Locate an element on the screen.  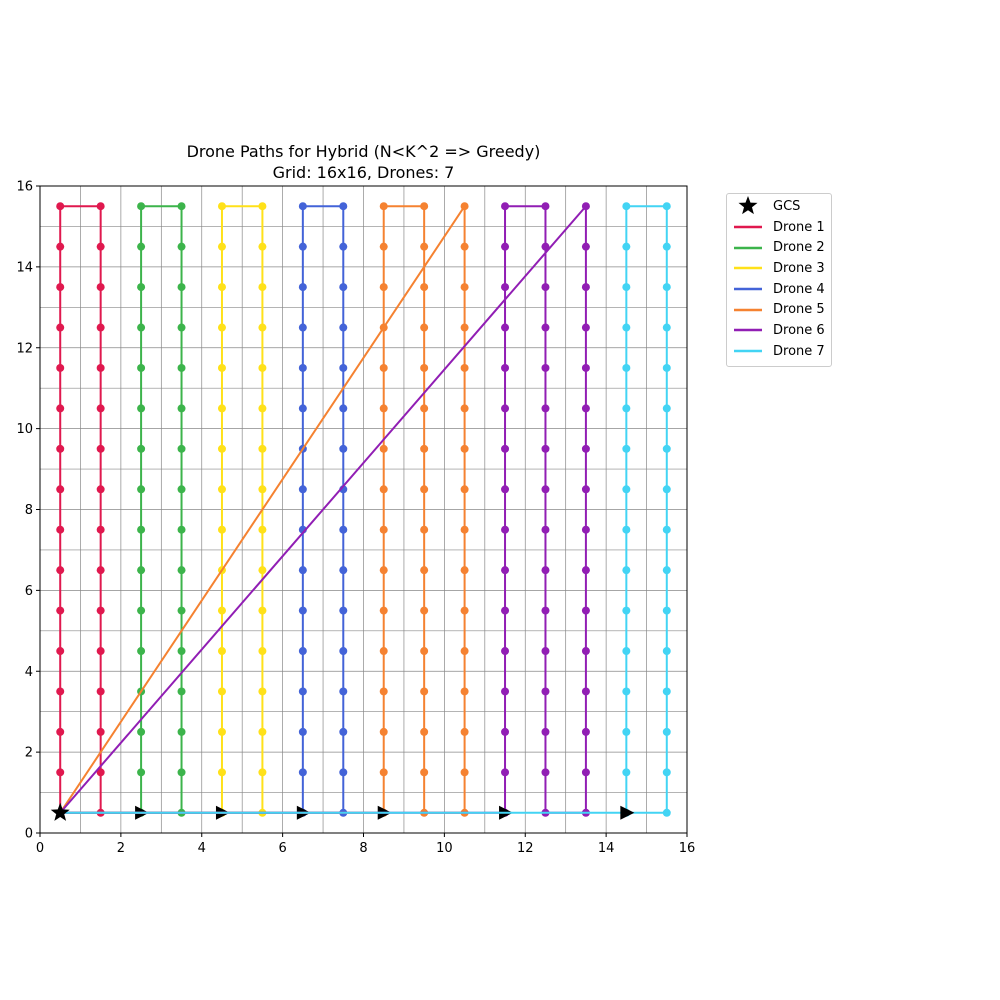
x-tick-label: 8 is located at coordinates (363, 848).